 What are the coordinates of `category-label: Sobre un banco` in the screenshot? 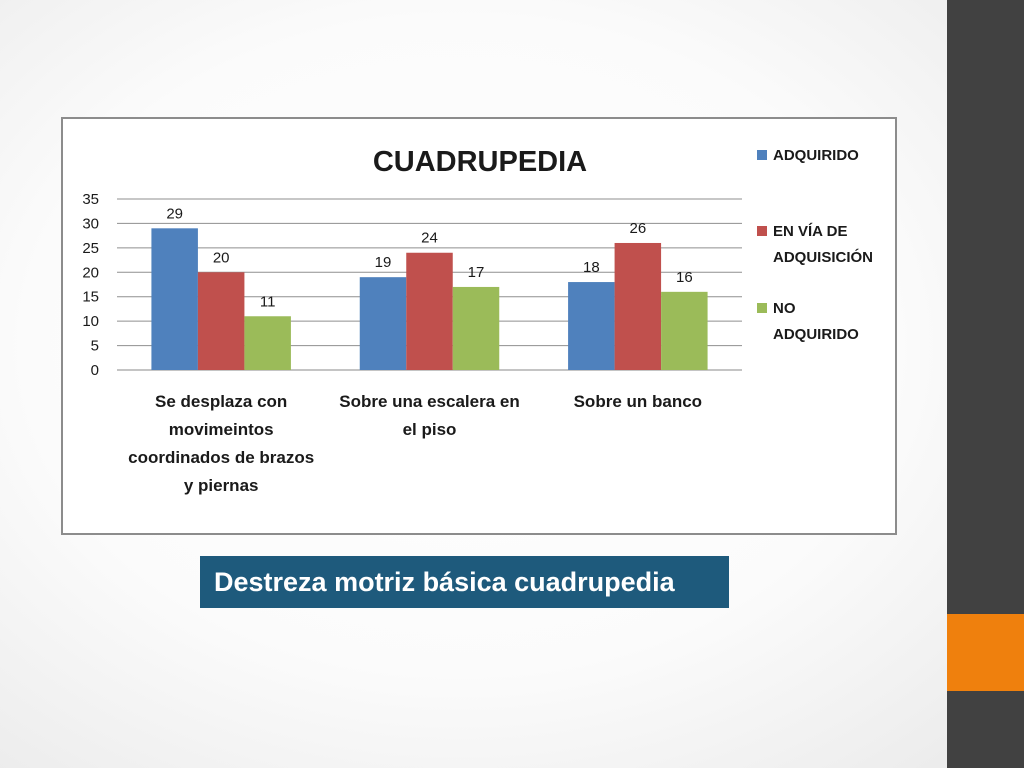 It's located at (638, 401).